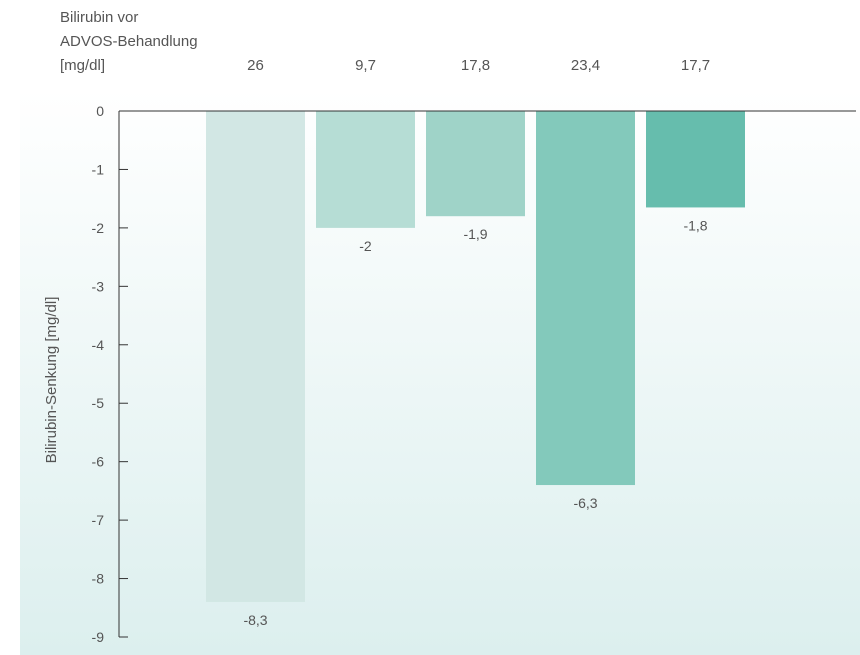  Describe the element at coordinates (98, 637) in the screenshot. I see `y-tick-label: -9` at that location.